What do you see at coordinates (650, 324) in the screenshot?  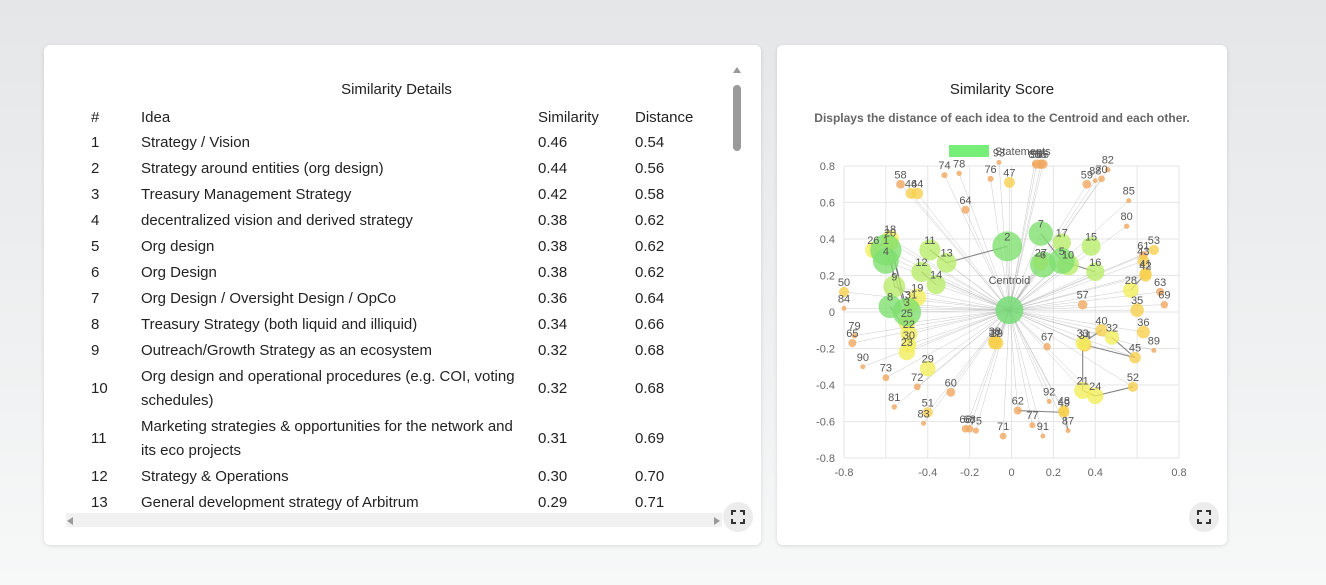 I see `row-distance: 0.66` at bounding box center [650, 324].